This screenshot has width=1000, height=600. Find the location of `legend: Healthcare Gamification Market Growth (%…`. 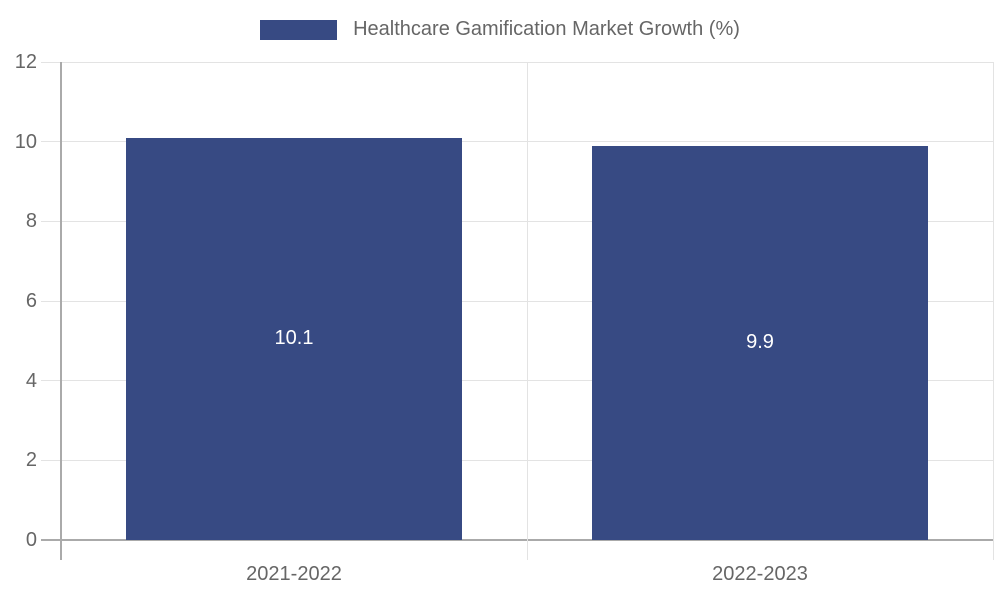

legend: Healthcare Gamification Market Growth (%… is located at coordinates (500, 29).